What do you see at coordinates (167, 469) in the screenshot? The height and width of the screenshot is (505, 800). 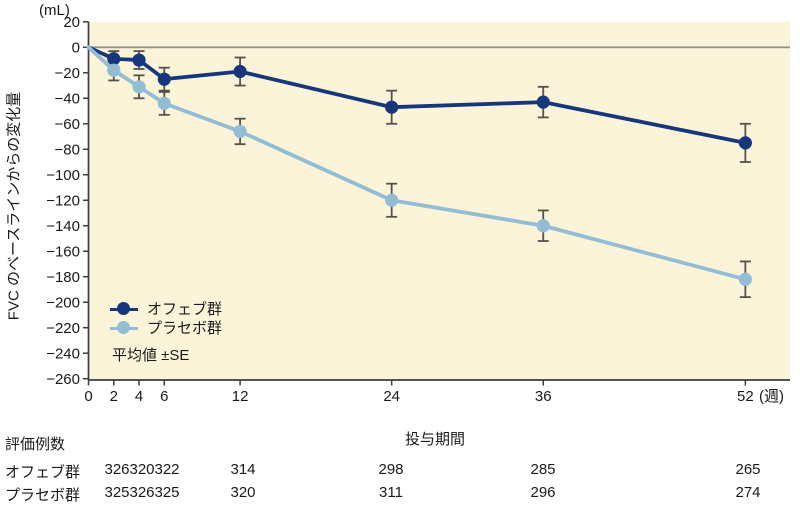 I see `table-cell: 322` at bounding box center [167, 469].